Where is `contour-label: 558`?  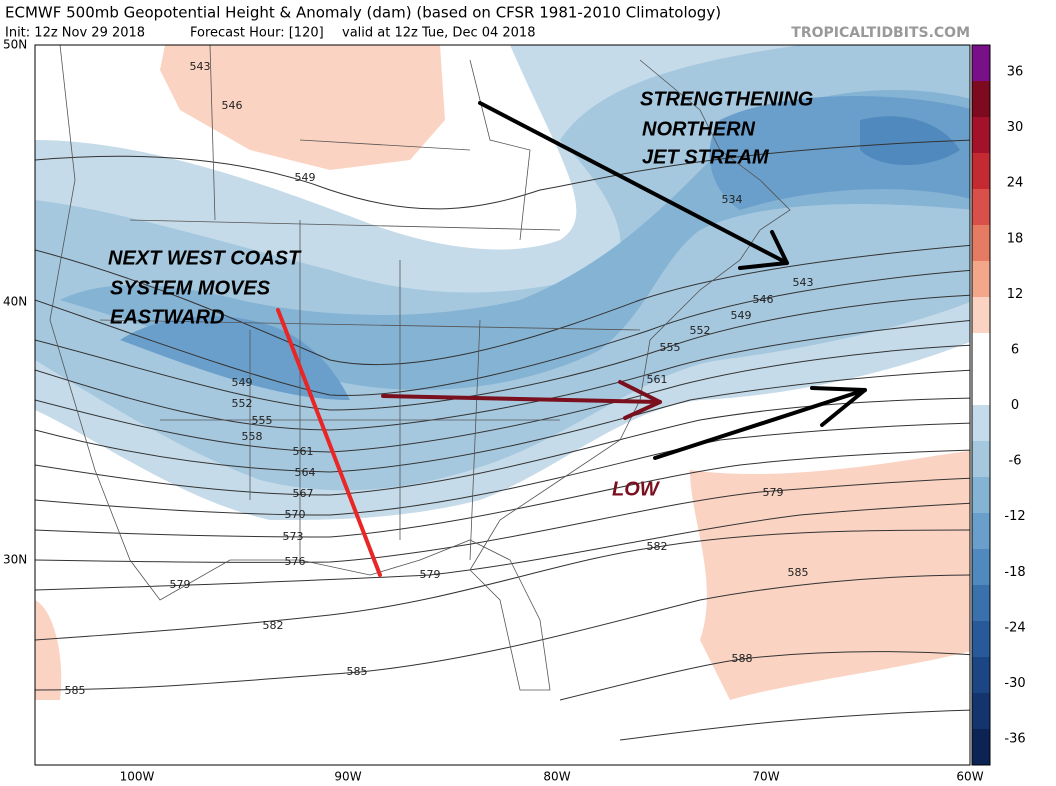
contour-label: 558 is located at coordinates (252, 436).